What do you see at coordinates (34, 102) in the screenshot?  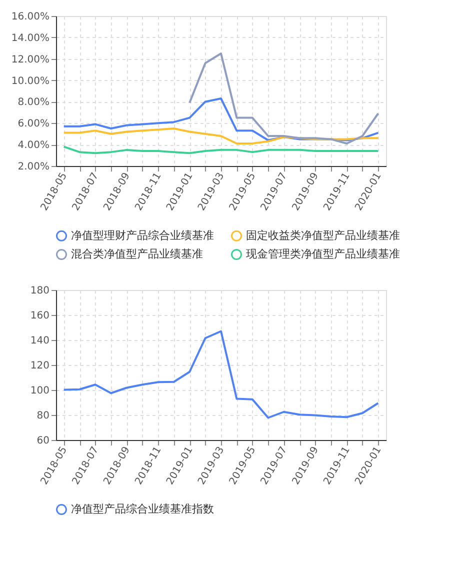 I see `y-tick-label: 8.00%` at bounding box center [34, 102].